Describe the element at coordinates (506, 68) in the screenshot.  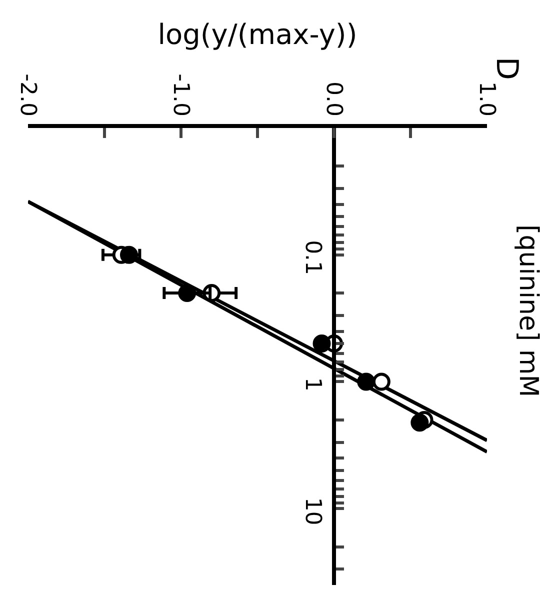
I see `chart-title: D` at that location.